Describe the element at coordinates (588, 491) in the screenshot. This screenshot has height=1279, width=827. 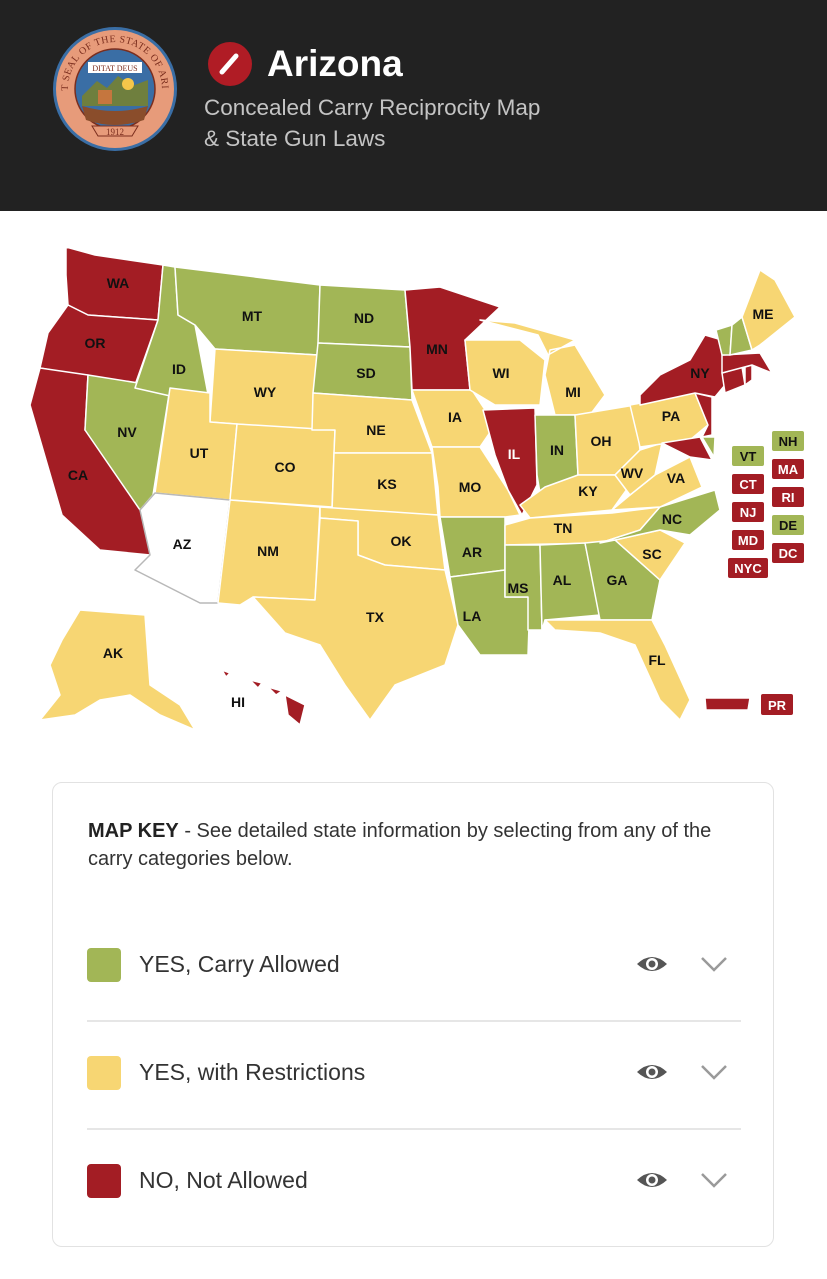
I see `label-KY: KY` at that location.